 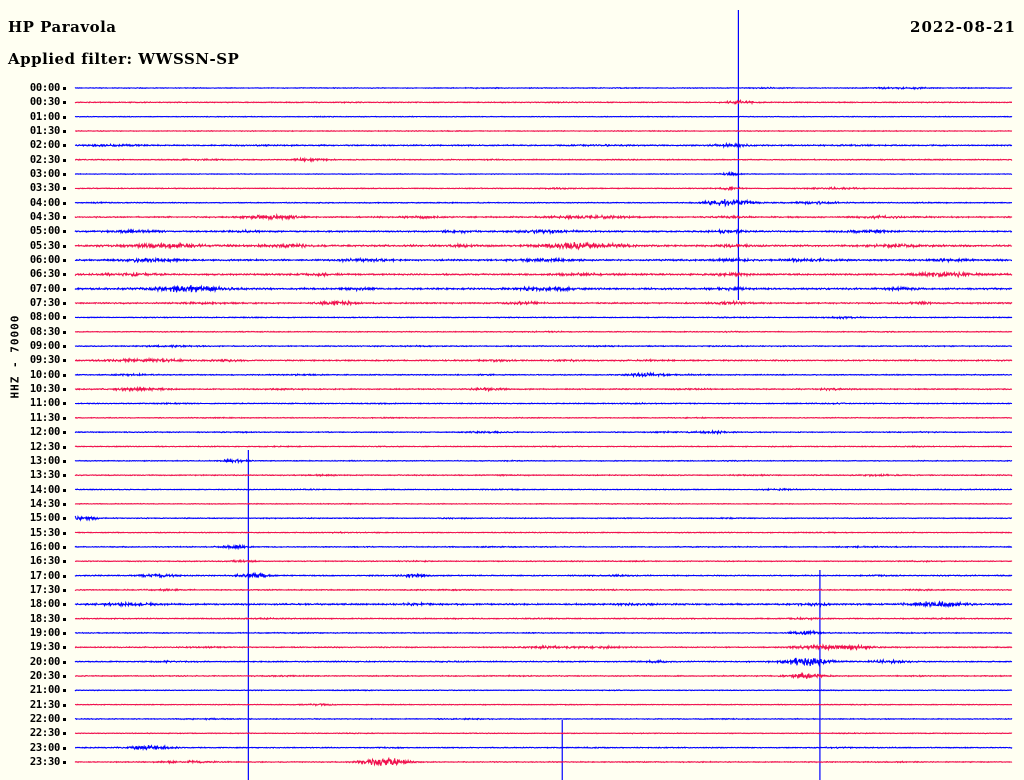 What do you see at coordinates (44, 690) in the screenshot?
I see `time-tick-2100: 21:00` at bounding box center [44, 690].